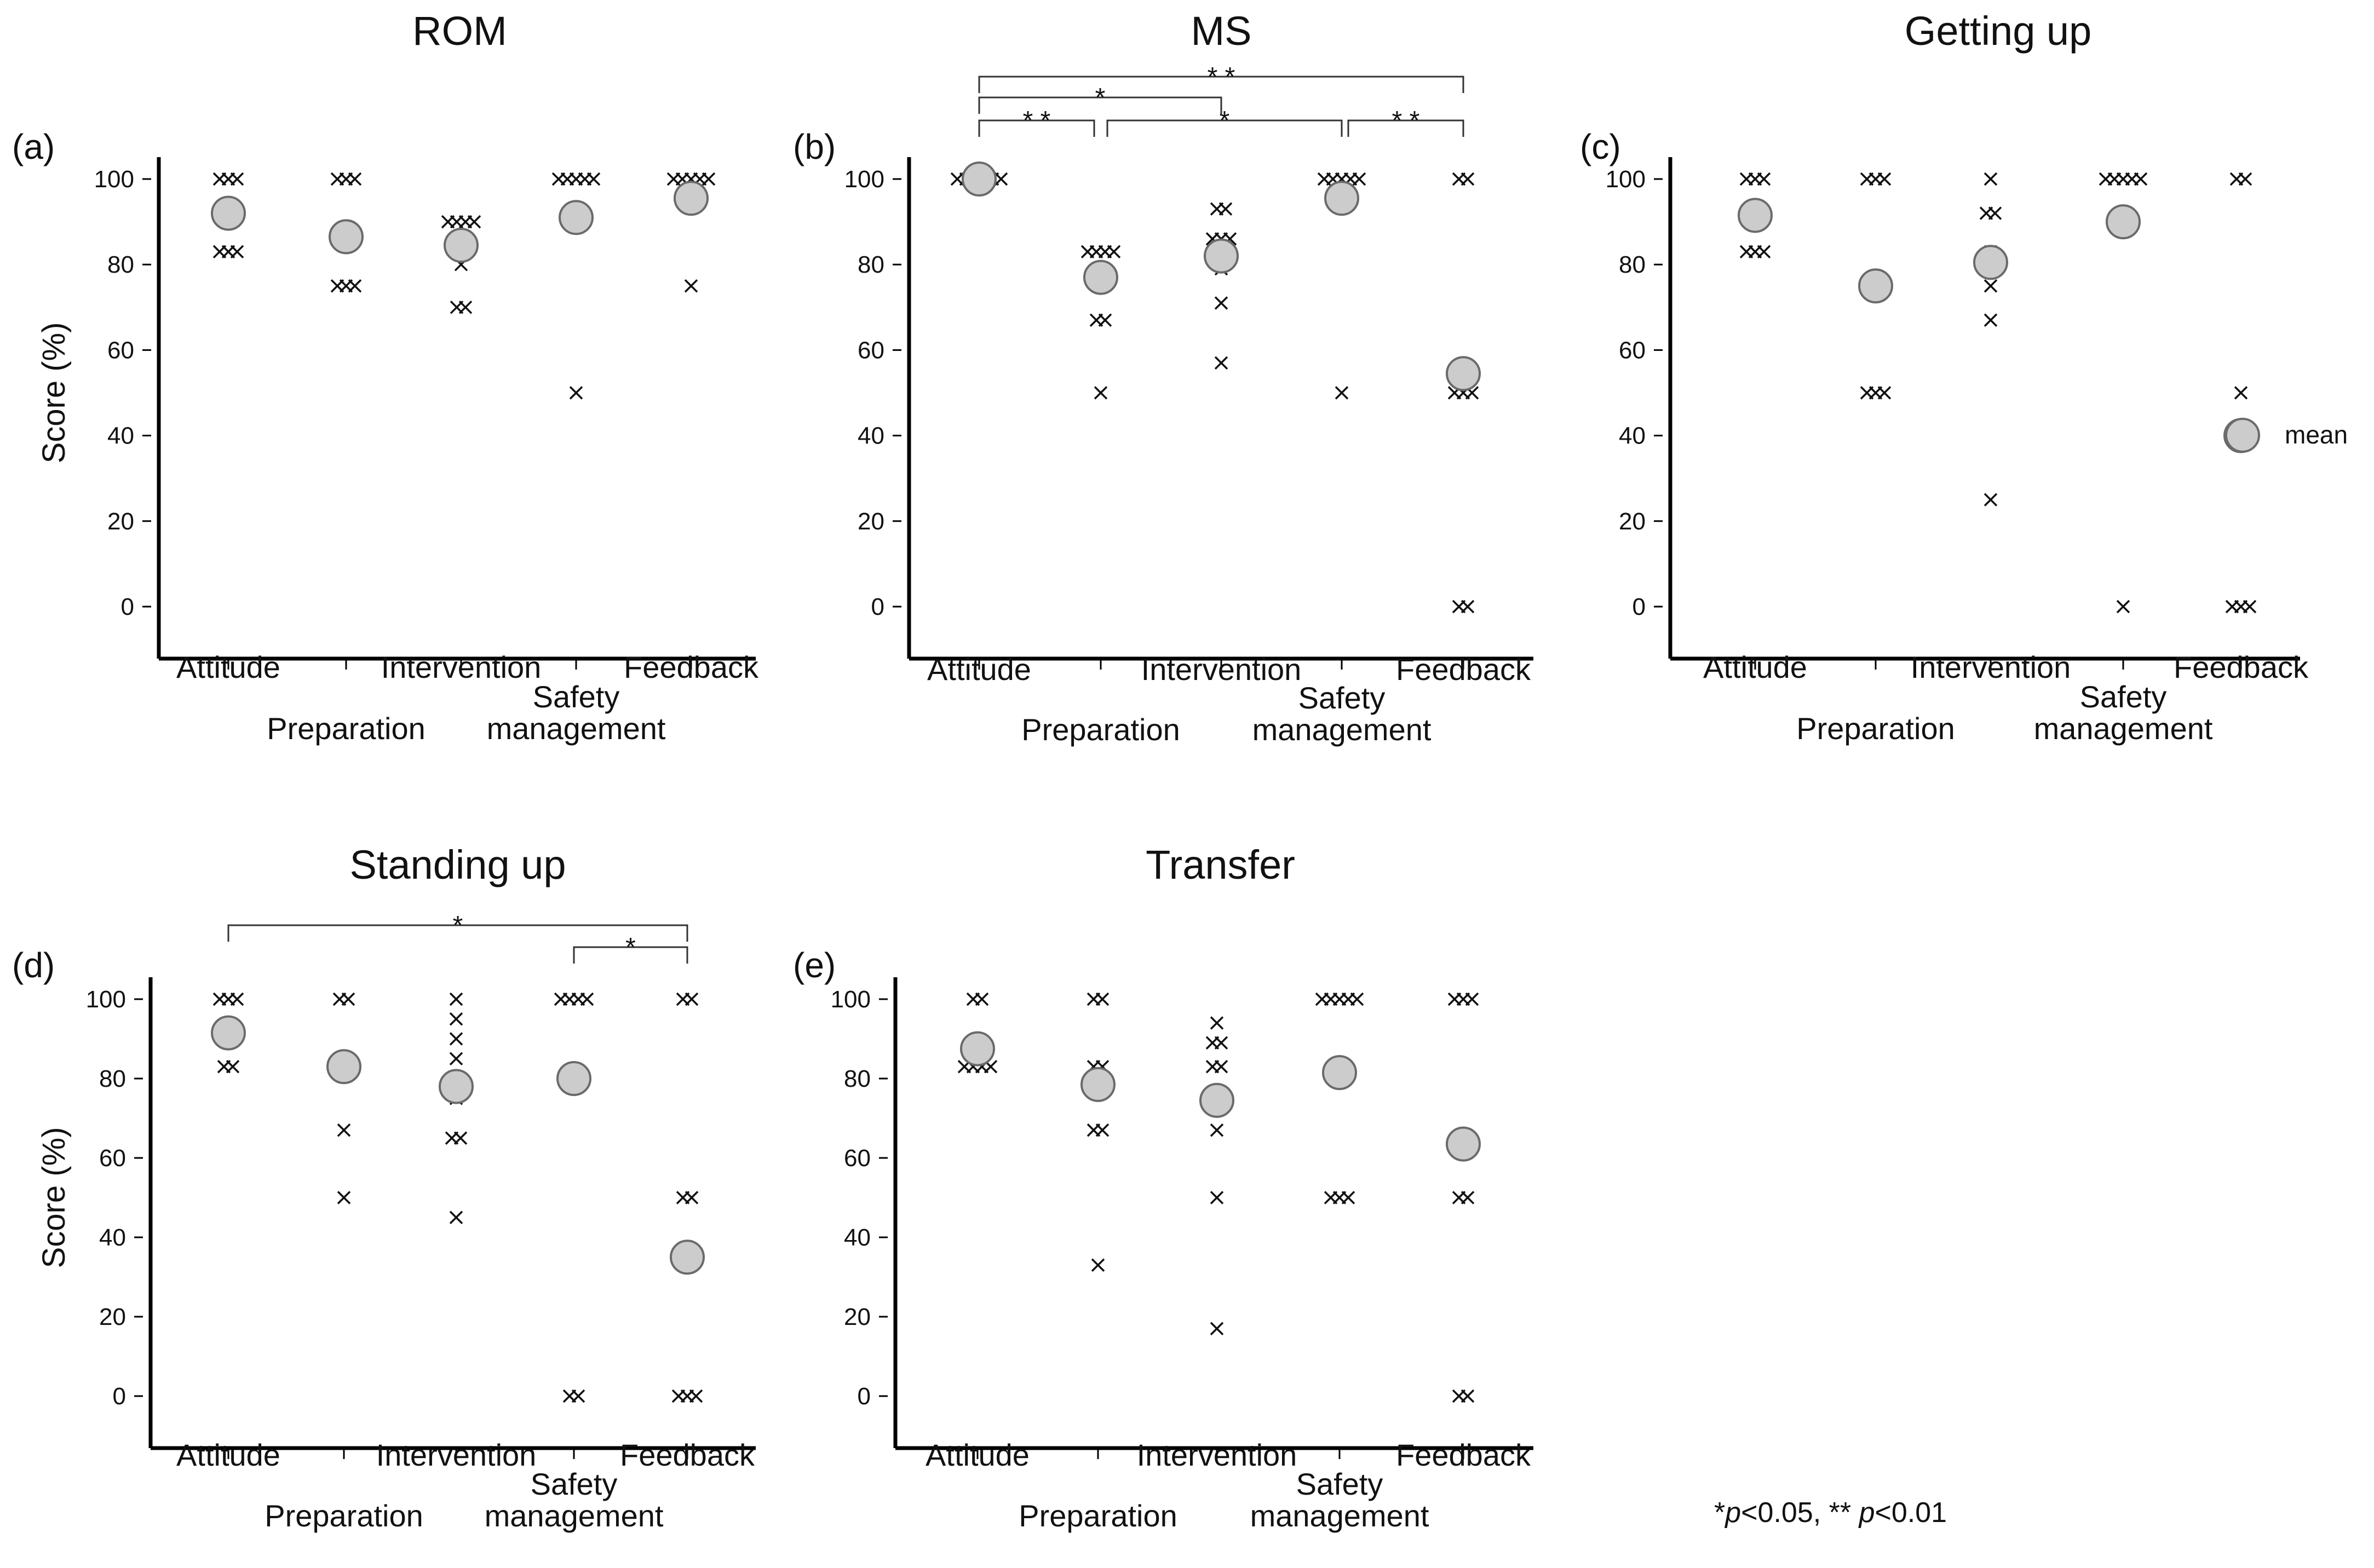  I want to click on panel-title: MS, so click(1222, 31).